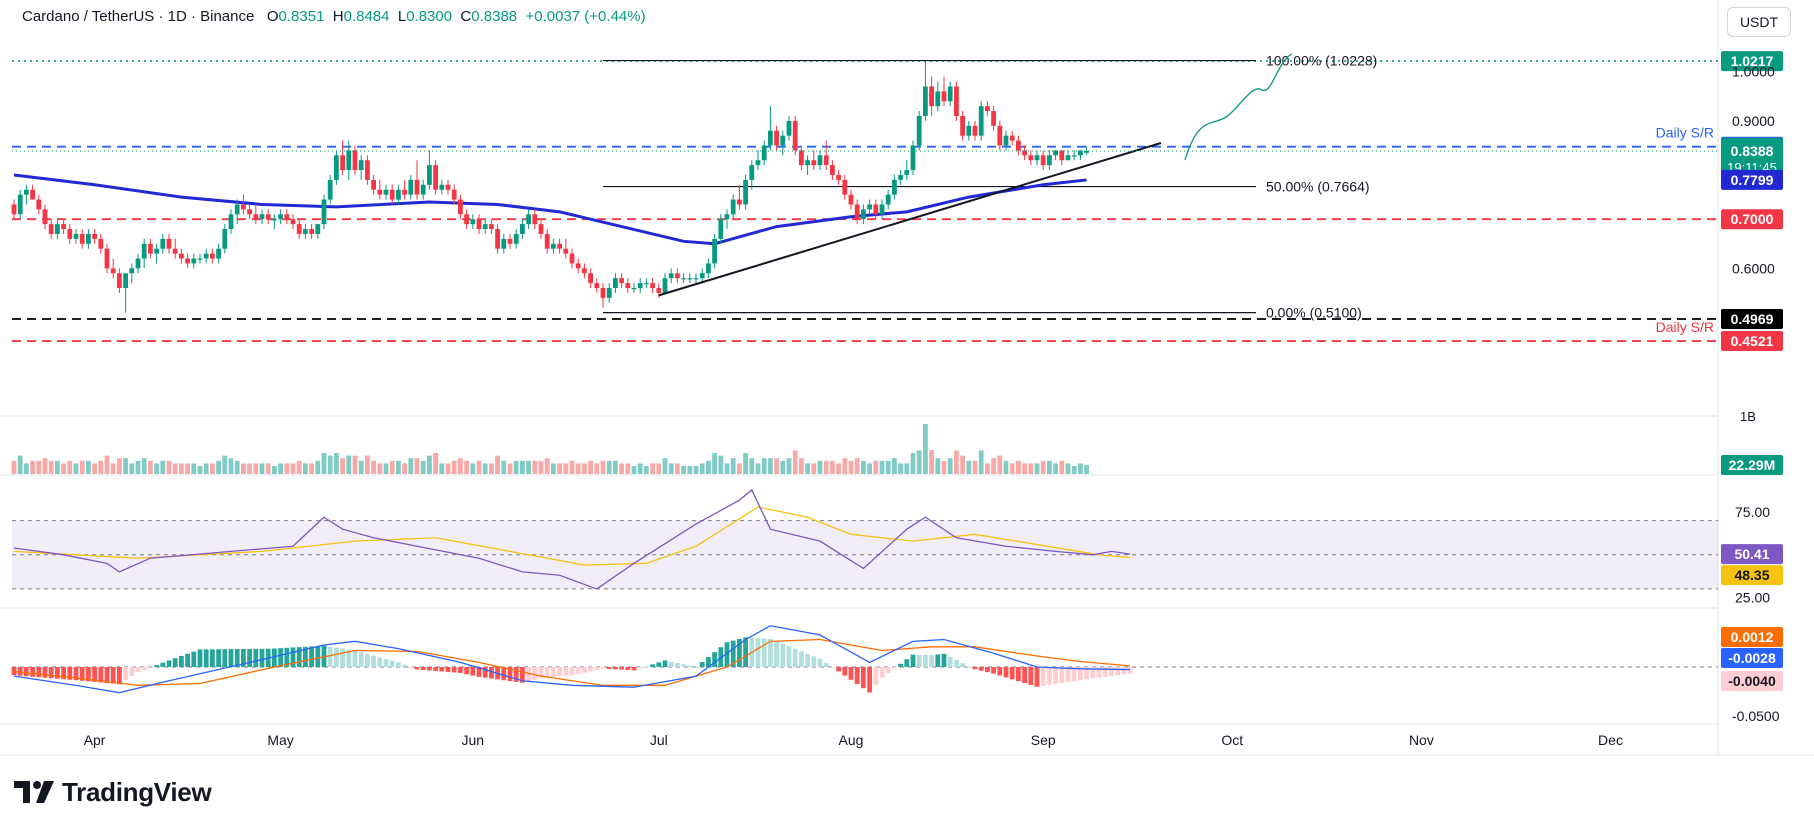 This screenshot has height=831, width=1814. What do you see at coordinates (550, 209) in the screenshot?
I see `ema-200-line` at bounding box center [550, 209].